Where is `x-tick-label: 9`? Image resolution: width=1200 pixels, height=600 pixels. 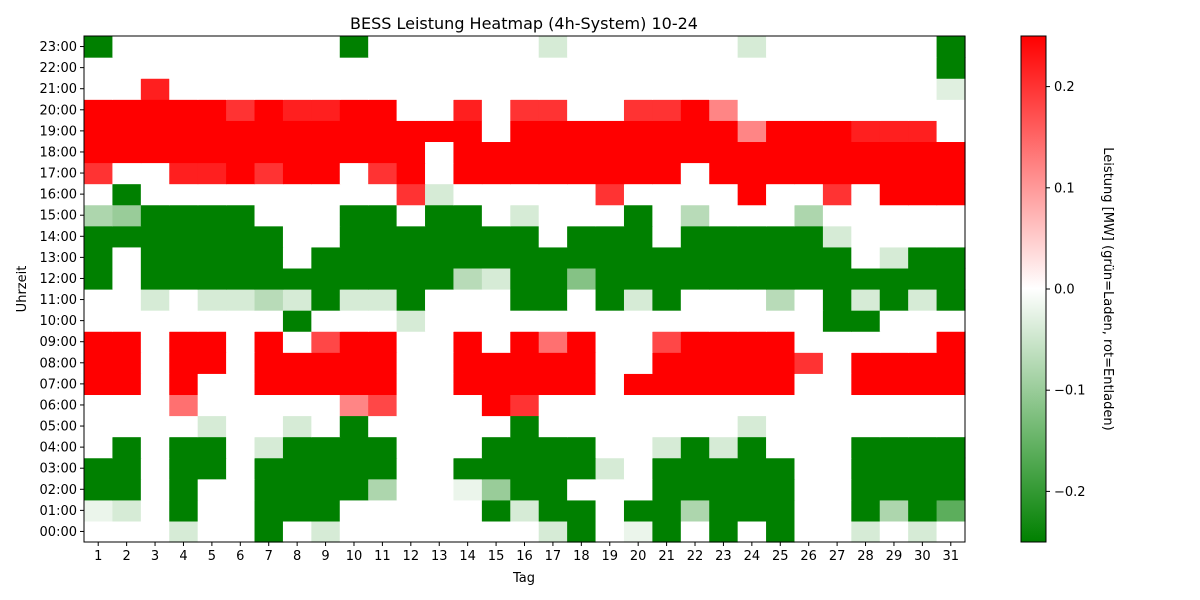 x-tick-label: 9 is located at coordinates (325, 556).